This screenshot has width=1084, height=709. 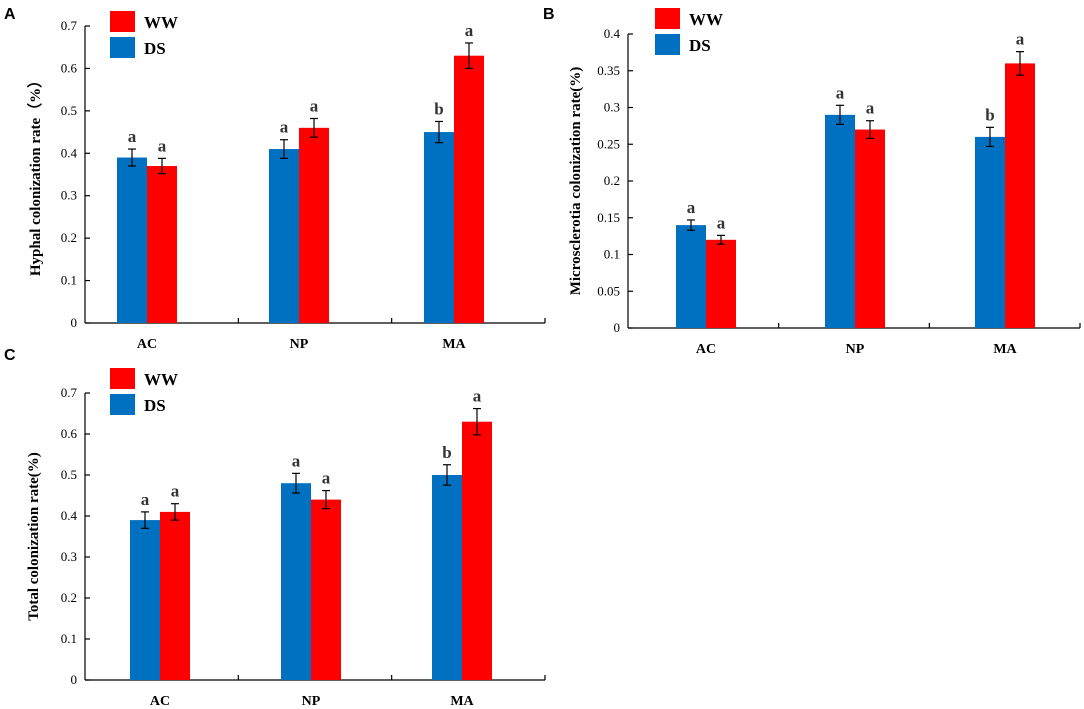 I want to click on panel-letter: B, so click(x=549, y=14).